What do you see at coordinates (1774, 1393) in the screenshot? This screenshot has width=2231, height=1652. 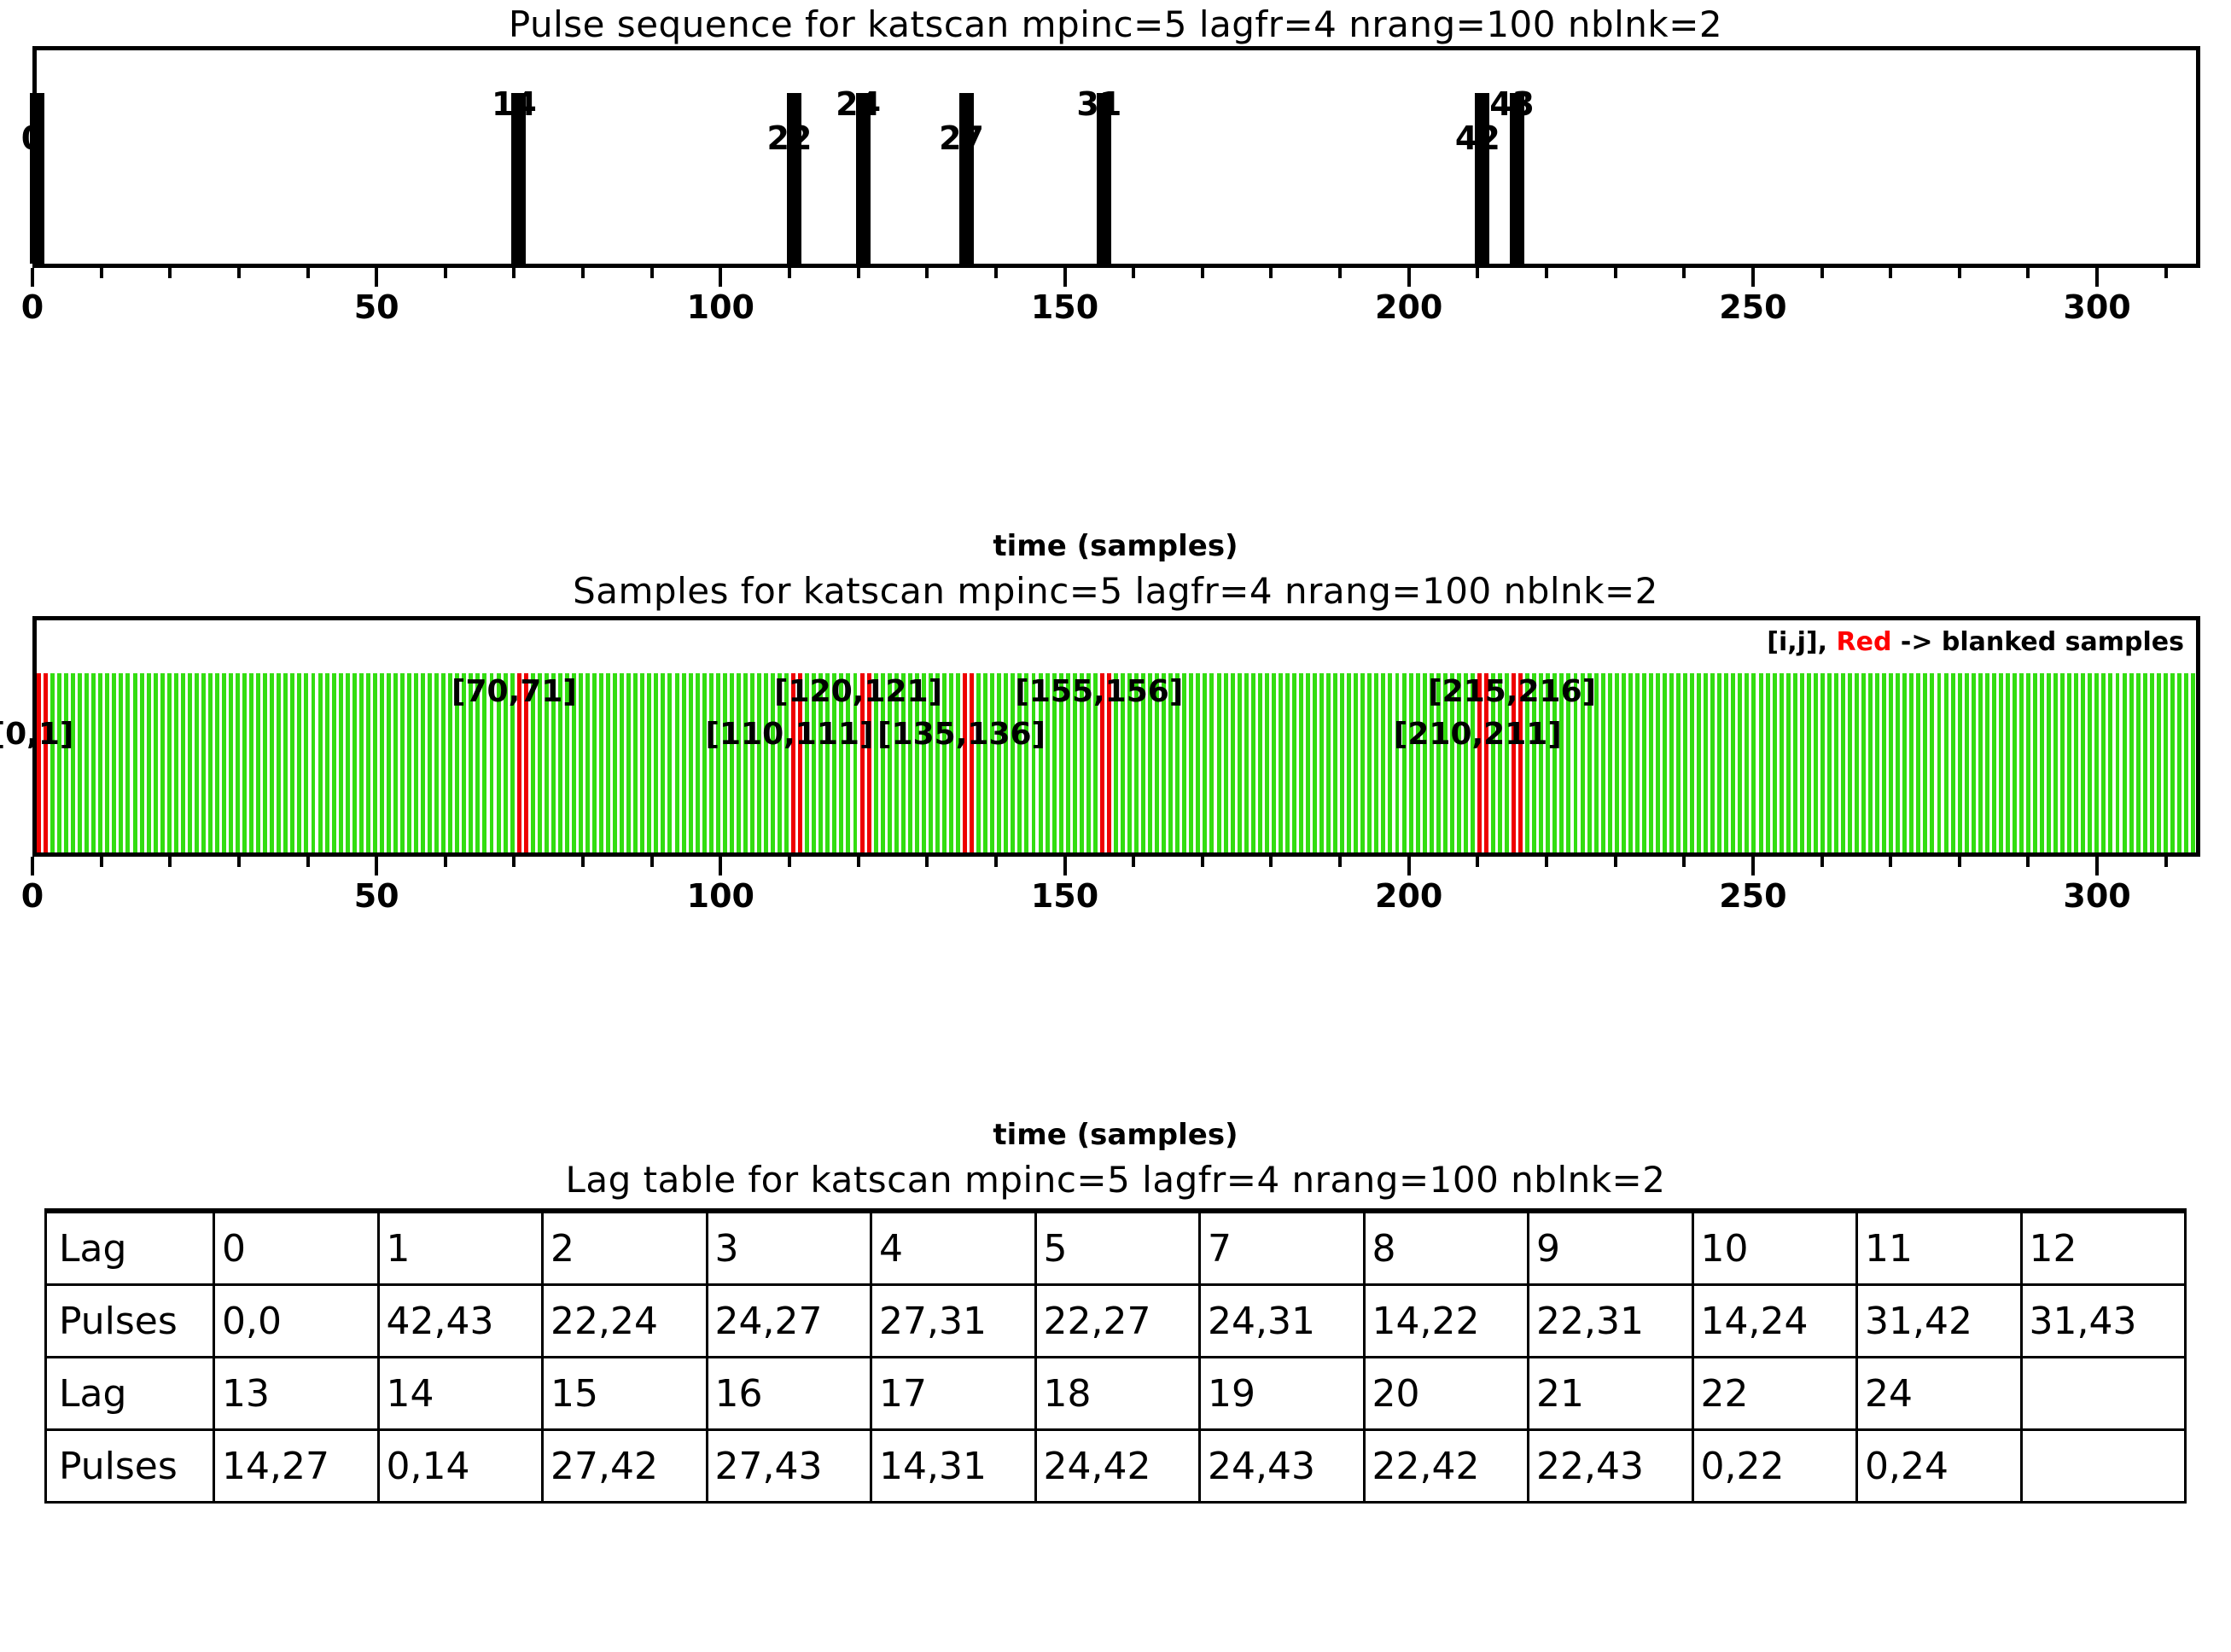 I see `table-cell: 22` at bounding box center [1774, 1393].